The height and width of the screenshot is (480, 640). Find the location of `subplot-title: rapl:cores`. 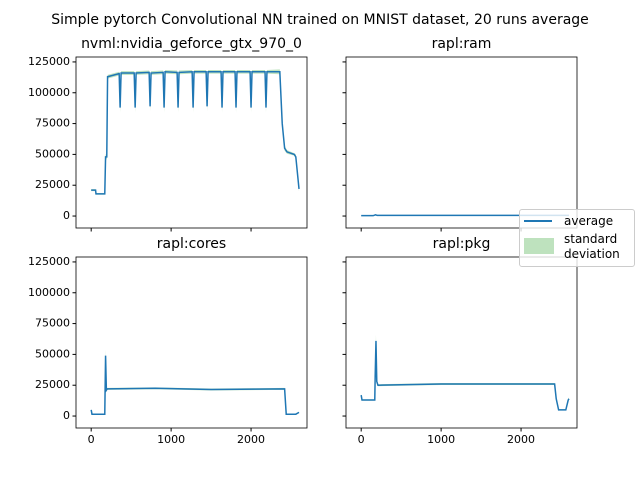

subplot-title: rapl:cores is located at coordinates (191, 244).